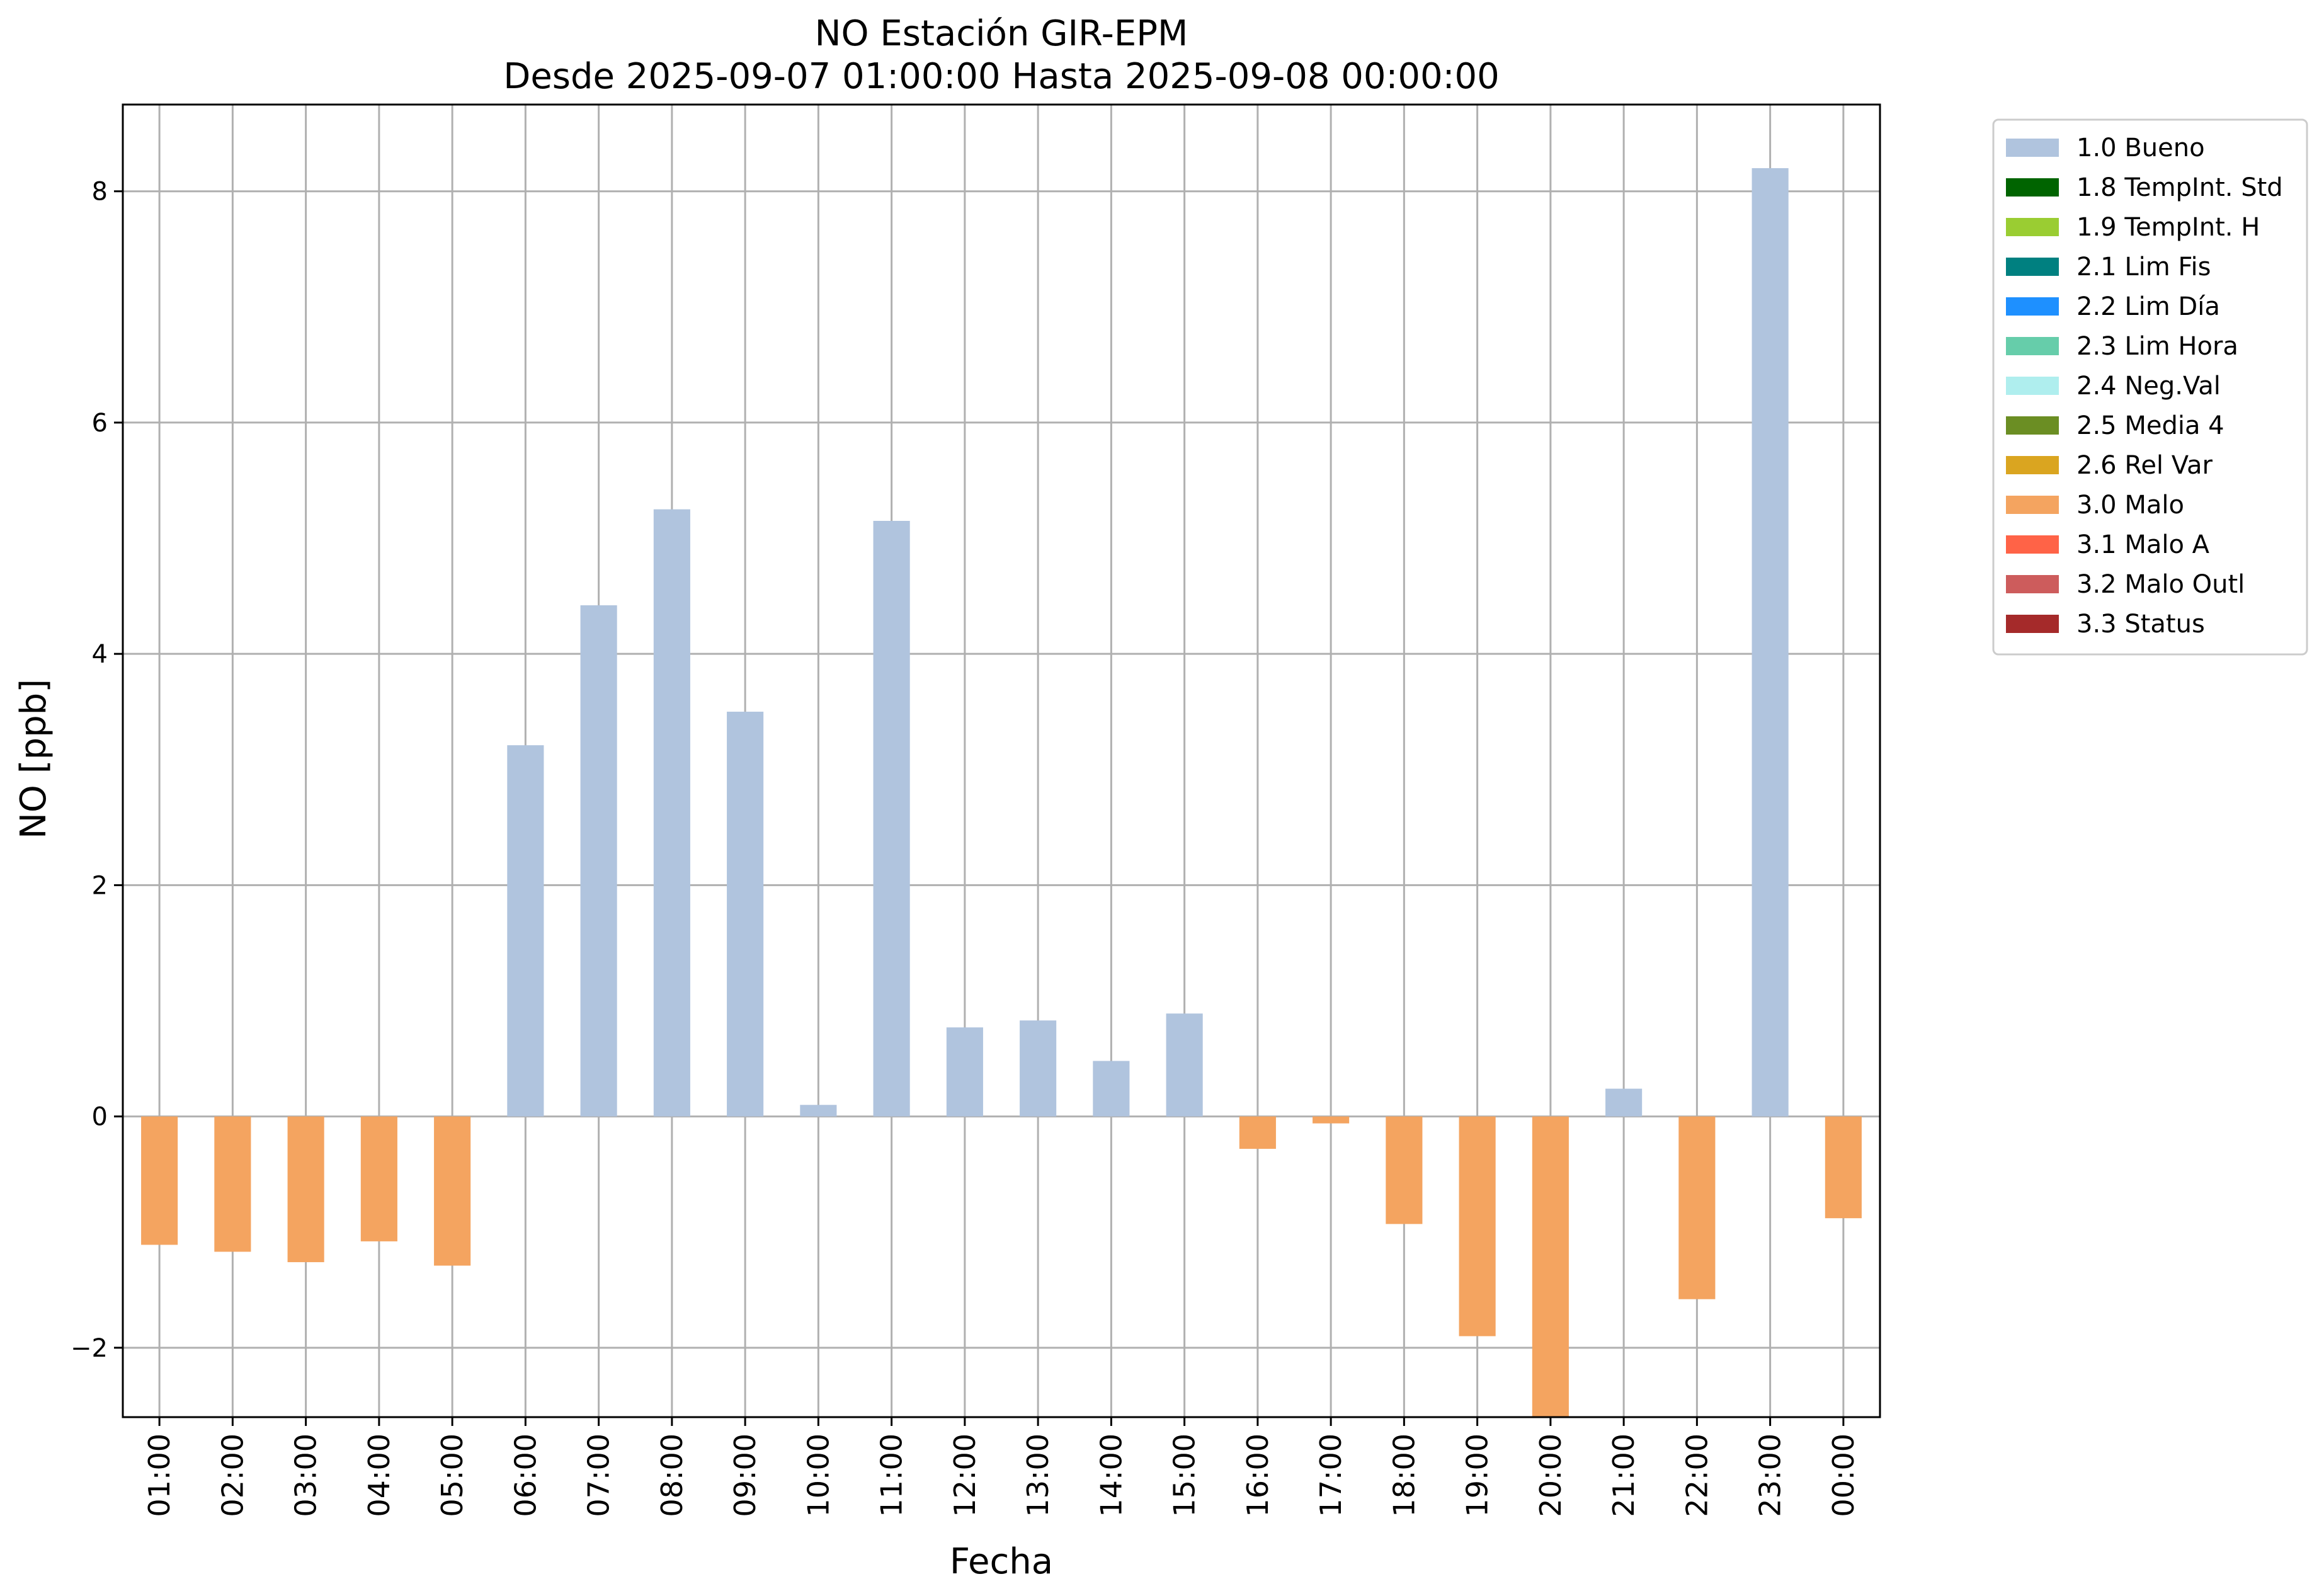 The image size is (2324, 1596). Describe the element at coordinates (1770, 1475) in the screenshot. I see `x-tick-label: 23:00` at that location.